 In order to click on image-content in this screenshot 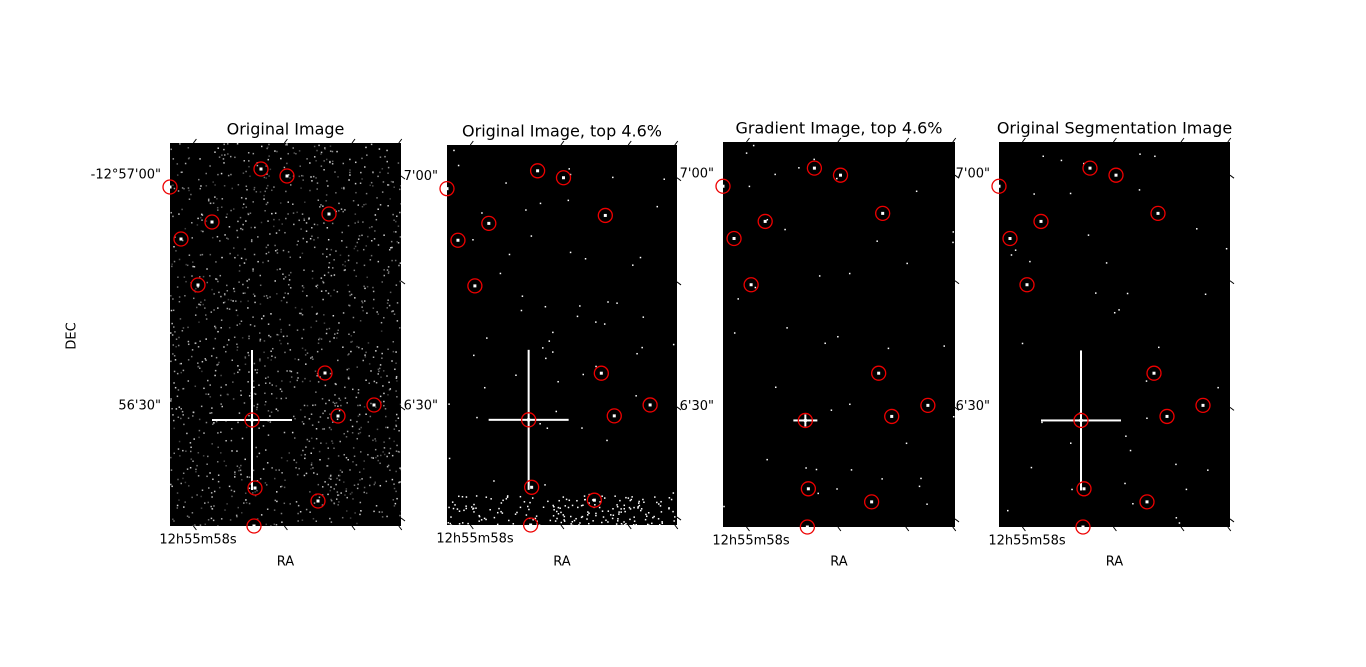, I will do `click(285, 334)`.